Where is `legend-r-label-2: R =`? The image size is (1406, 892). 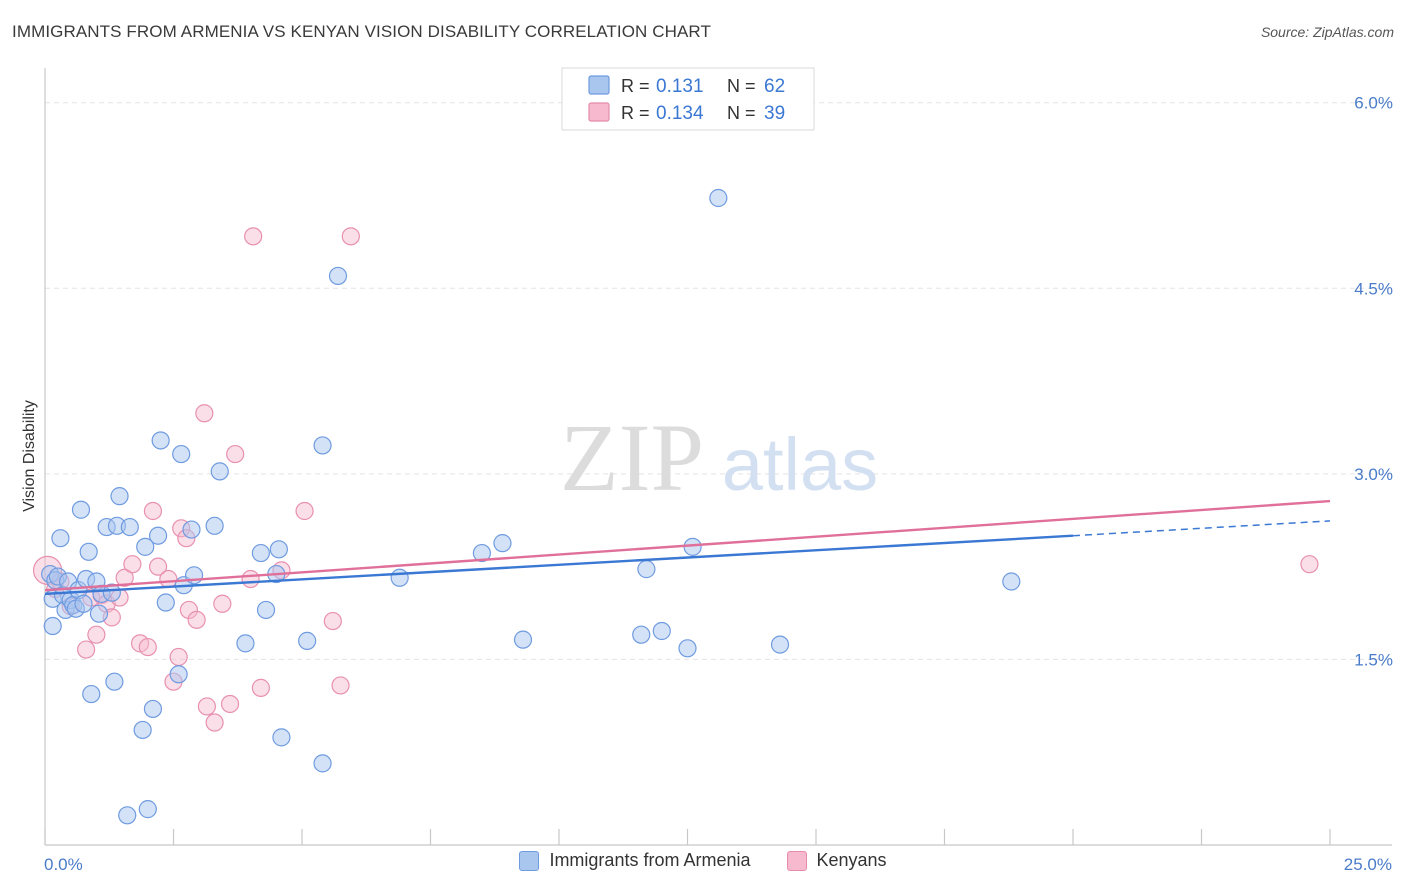
legend-r-label-2: R = is located at coordinates (635, 113).